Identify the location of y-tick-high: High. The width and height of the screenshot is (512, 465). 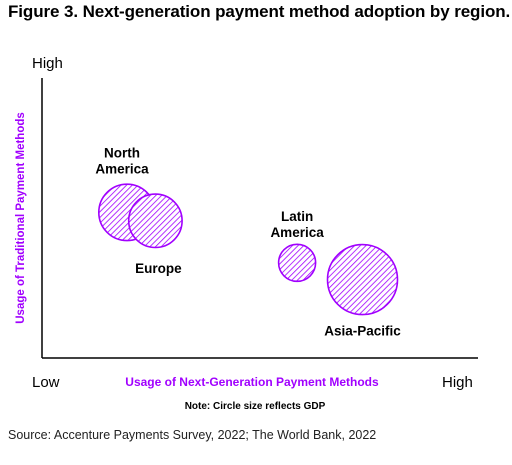
(47, 63).